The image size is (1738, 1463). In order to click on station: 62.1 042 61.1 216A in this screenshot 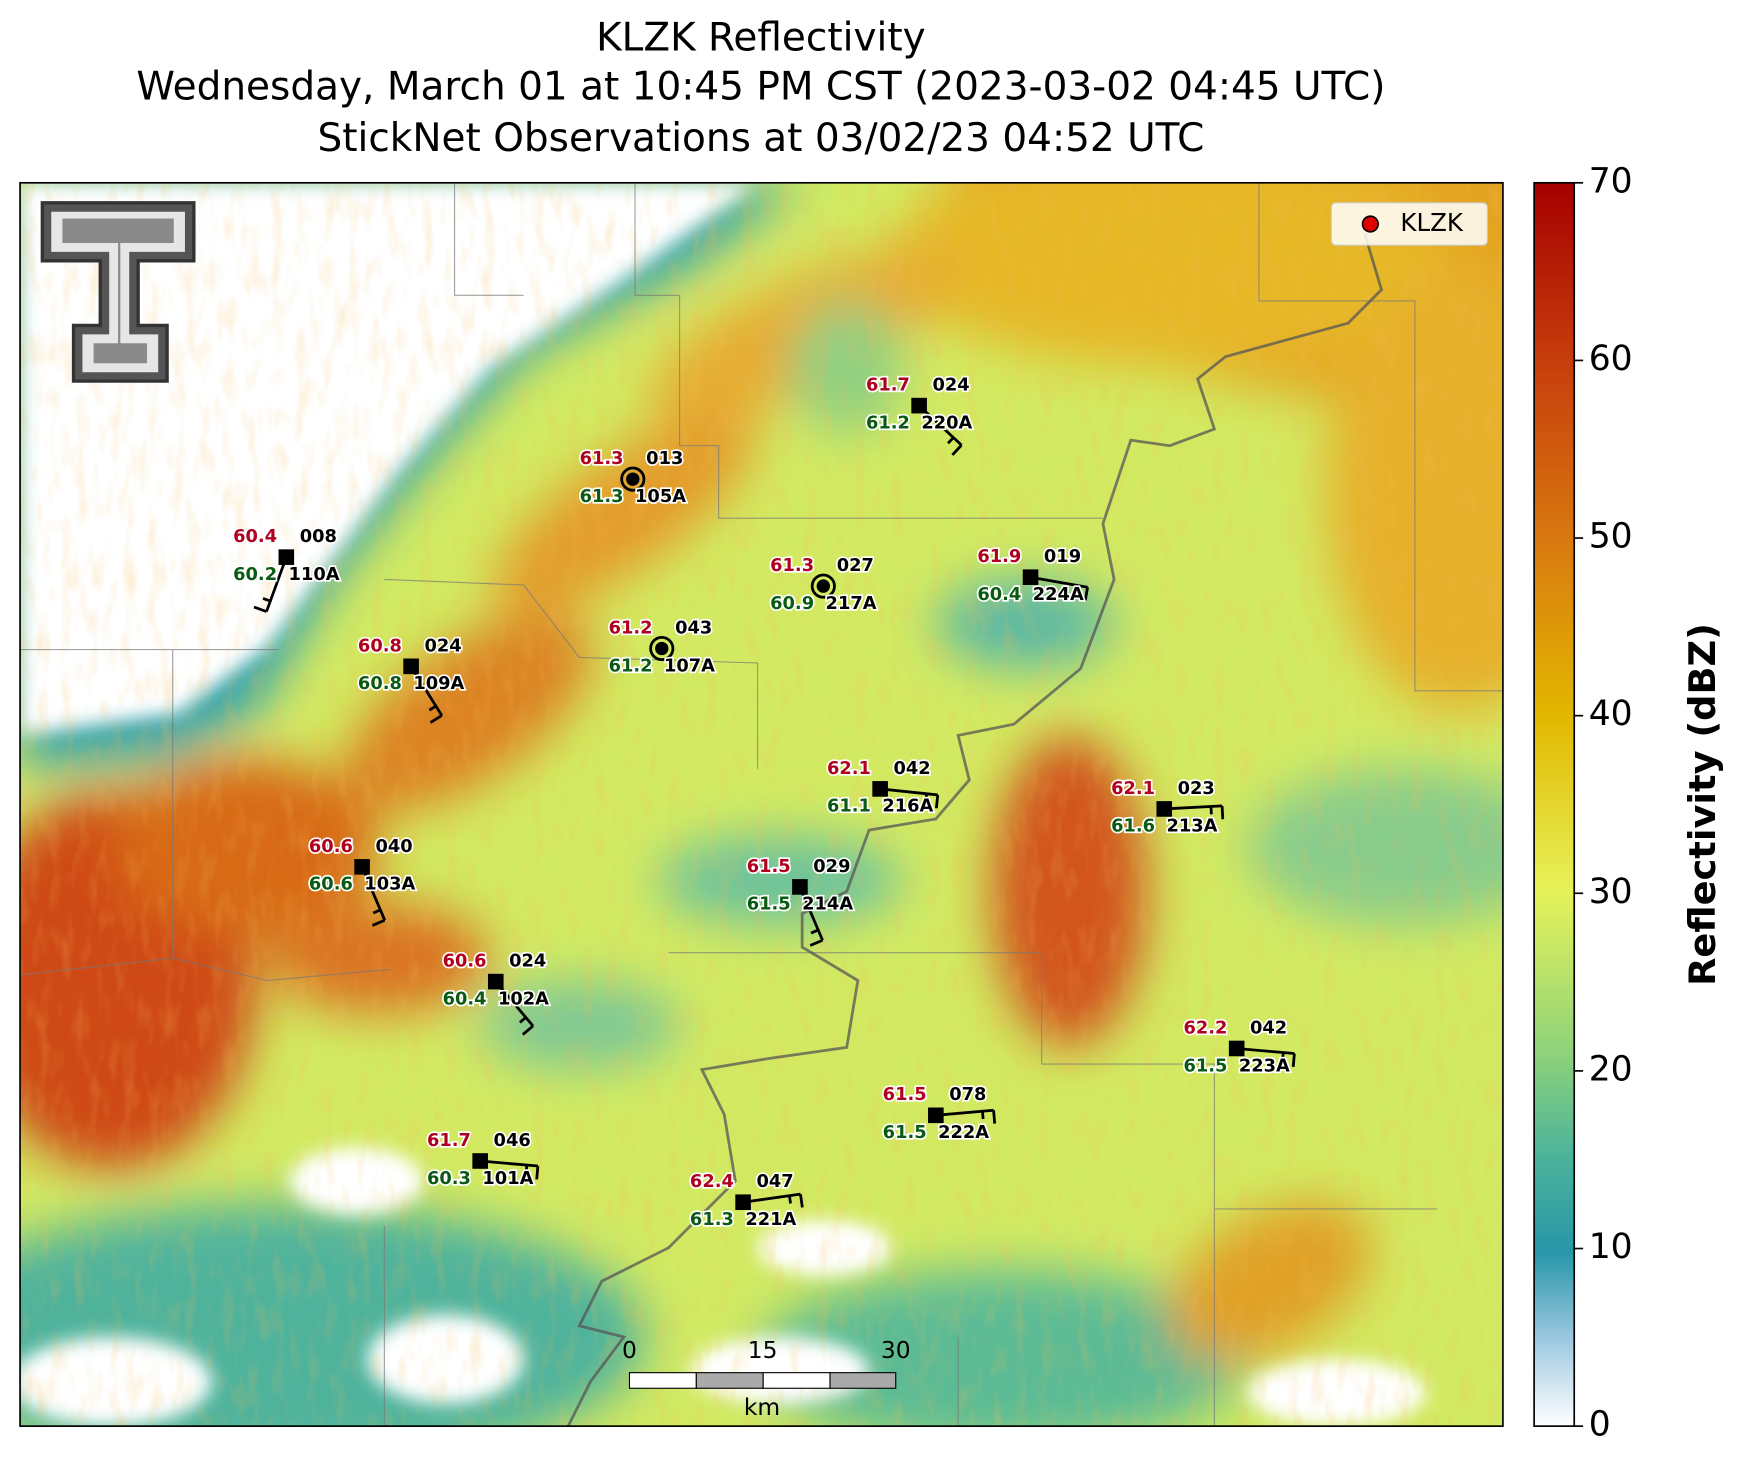, I will do `click(882, 787)`.